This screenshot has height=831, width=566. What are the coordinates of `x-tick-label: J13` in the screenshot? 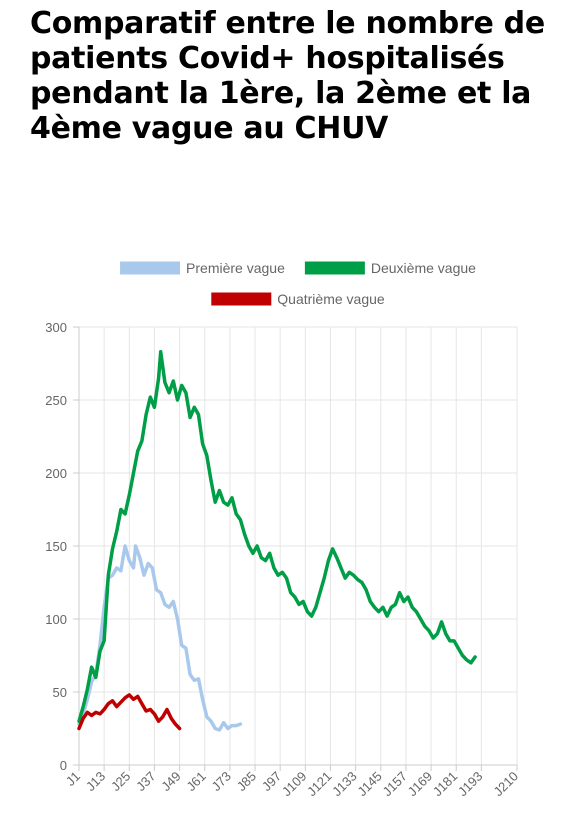 It's located at (95, 781).